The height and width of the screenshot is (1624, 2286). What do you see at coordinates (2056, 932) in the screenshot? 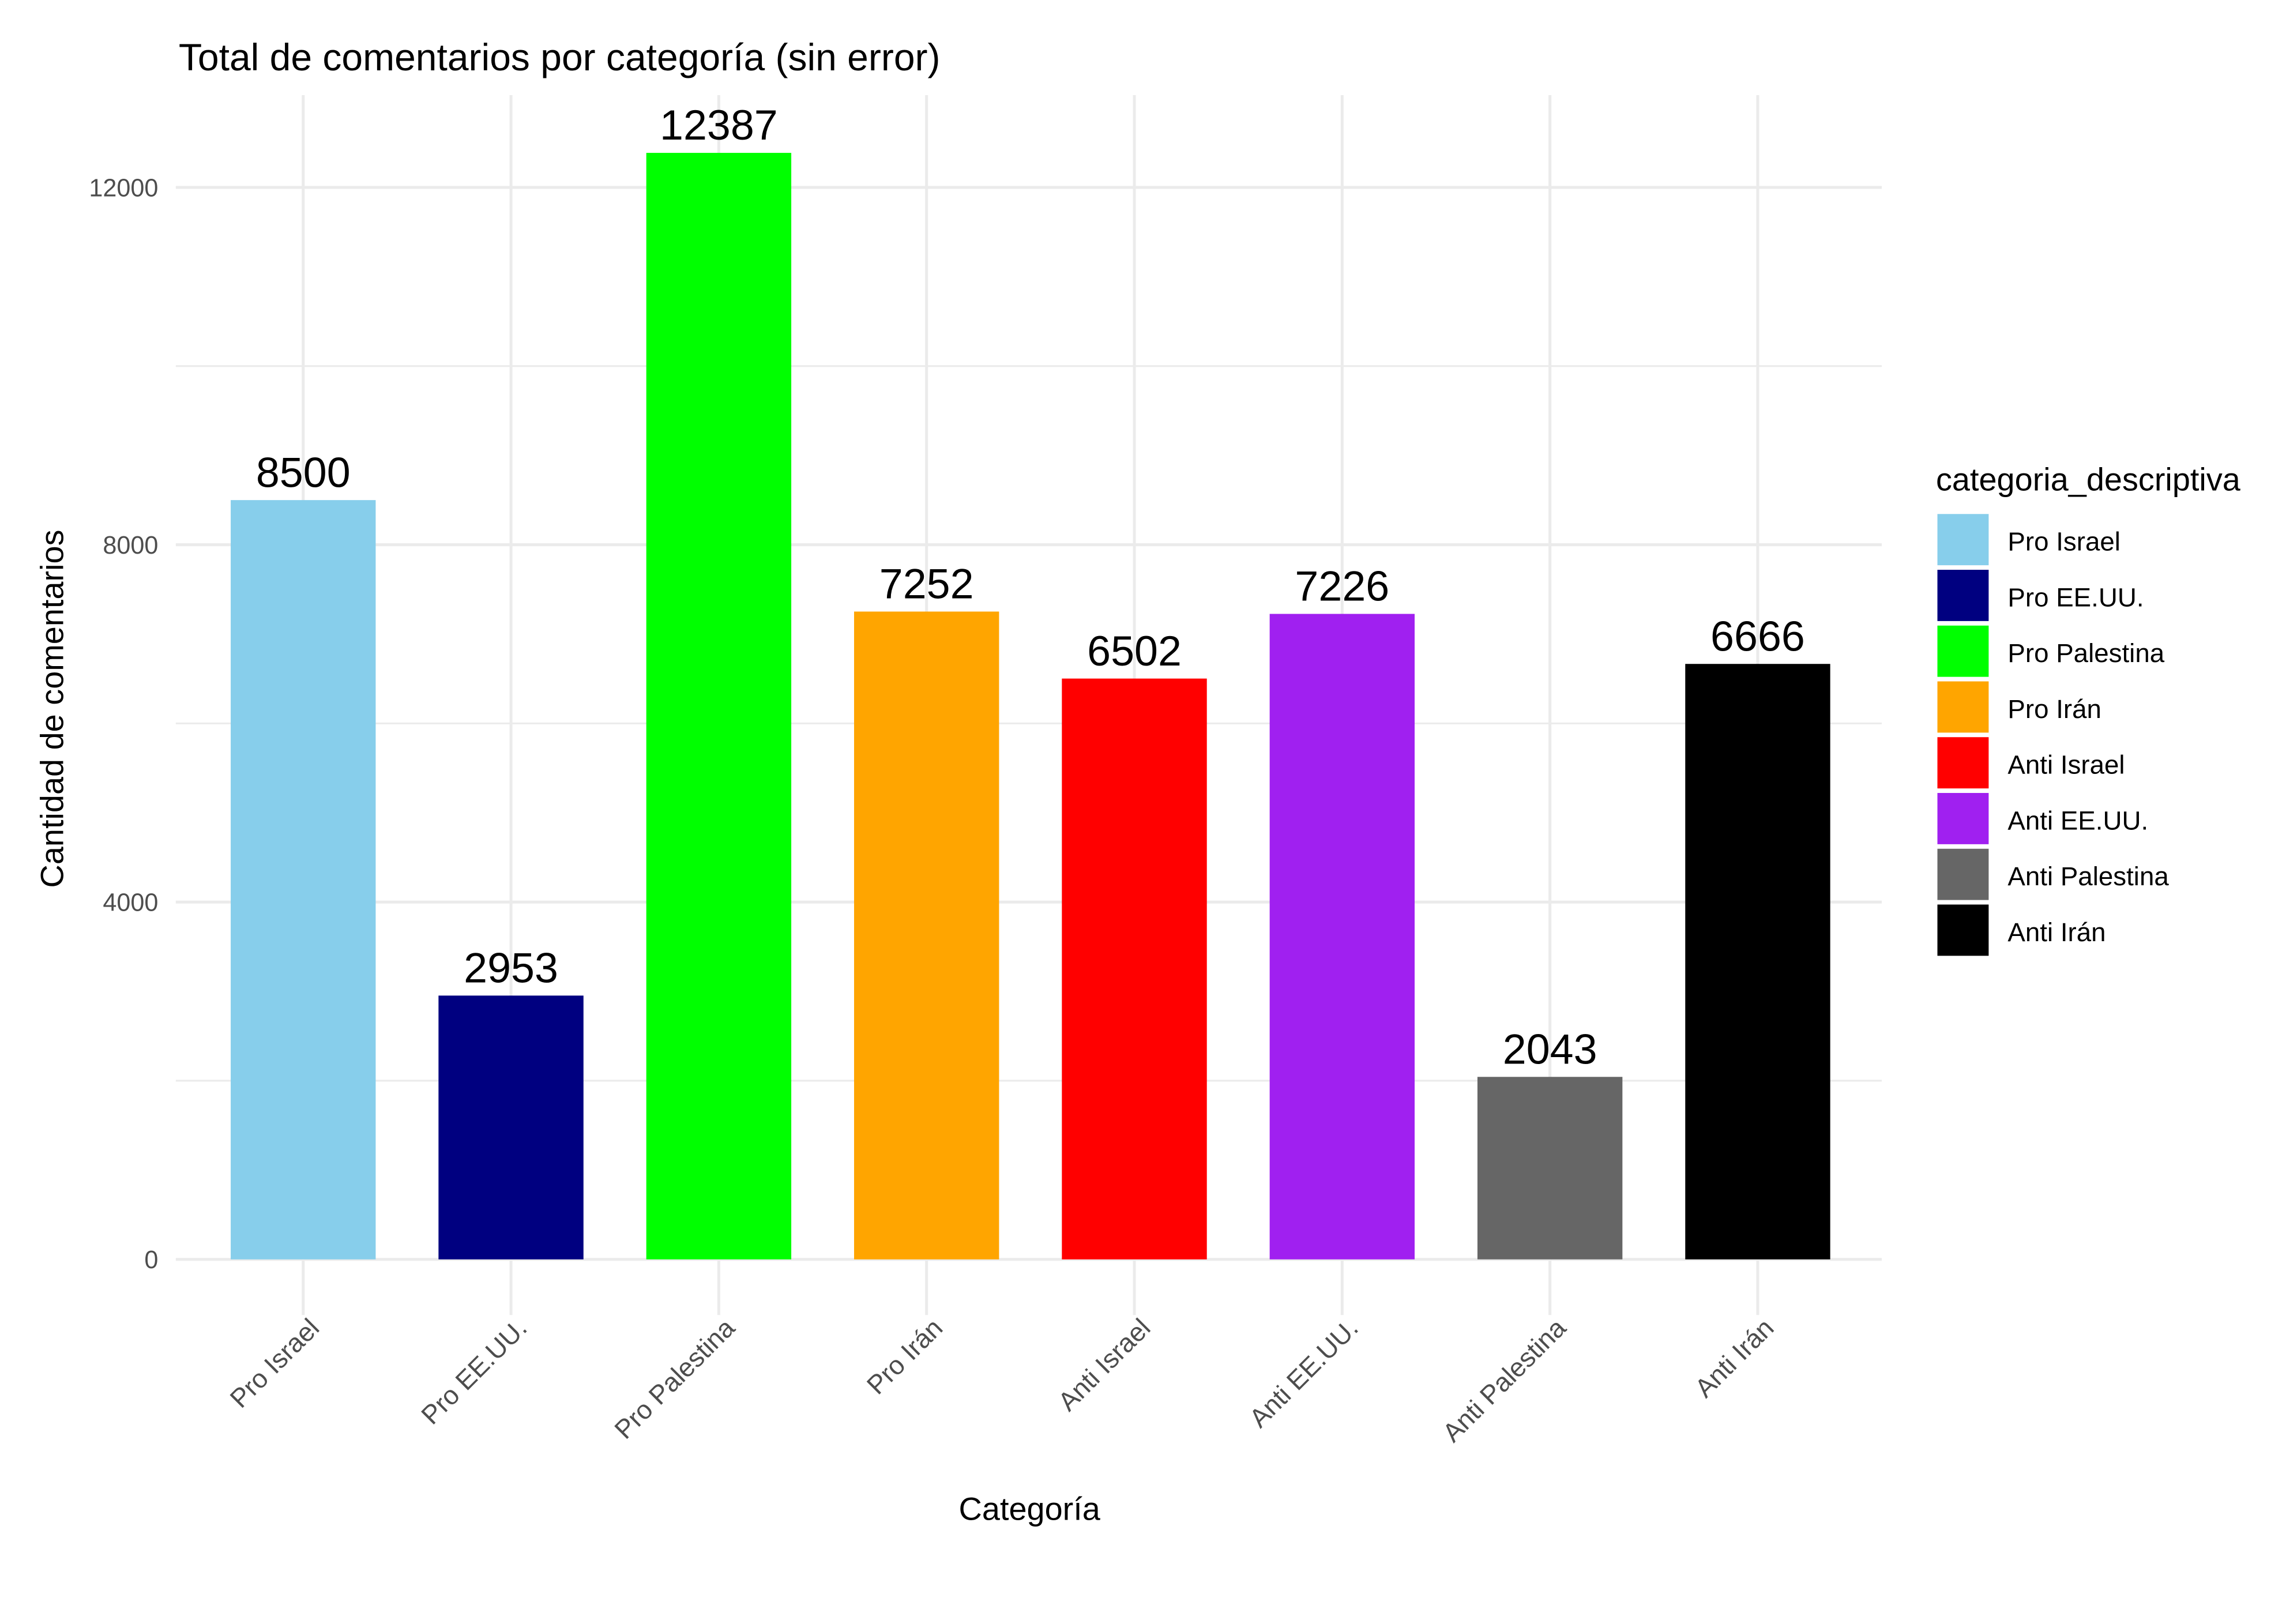
I see `legend-label: Anti Irán` at bounding box center [2056, 932].